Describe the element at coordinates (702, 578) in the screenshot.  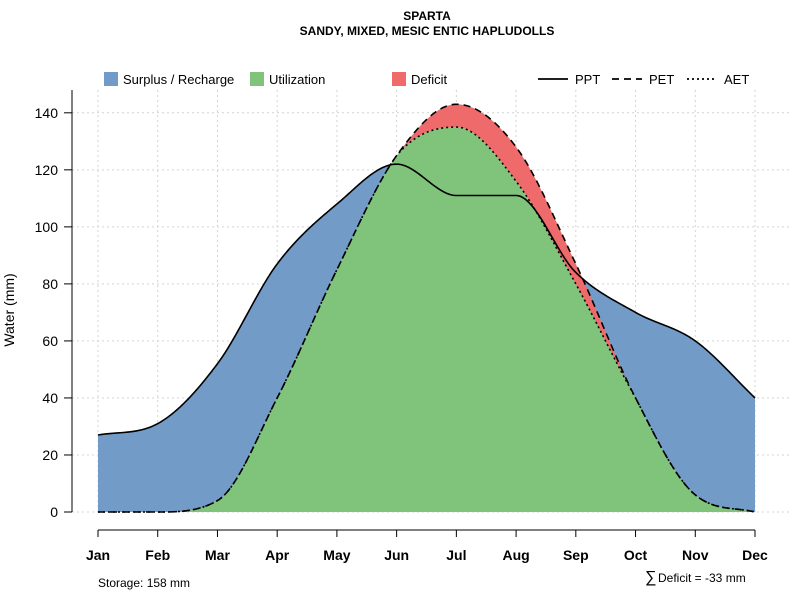
I see `deficit-note: Deficit = -33 mm` at that location.